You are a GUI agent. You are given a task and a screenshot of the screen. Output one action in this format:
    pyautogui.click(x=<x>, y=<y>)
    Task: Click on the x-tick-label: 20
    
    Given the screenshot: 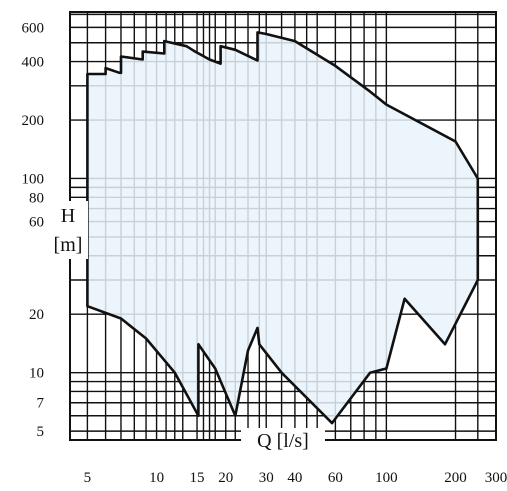 What is the action you would take?
    pyautogui.click(x=225, y=478)
    